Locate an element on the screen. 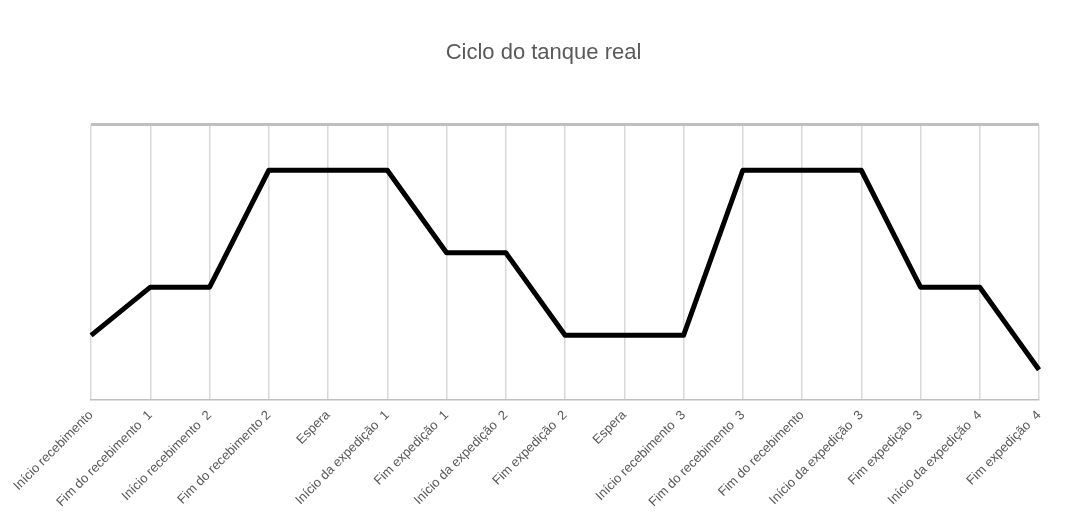  chart-title: Ciclo do tanque real is located at coordinates (543, 52).